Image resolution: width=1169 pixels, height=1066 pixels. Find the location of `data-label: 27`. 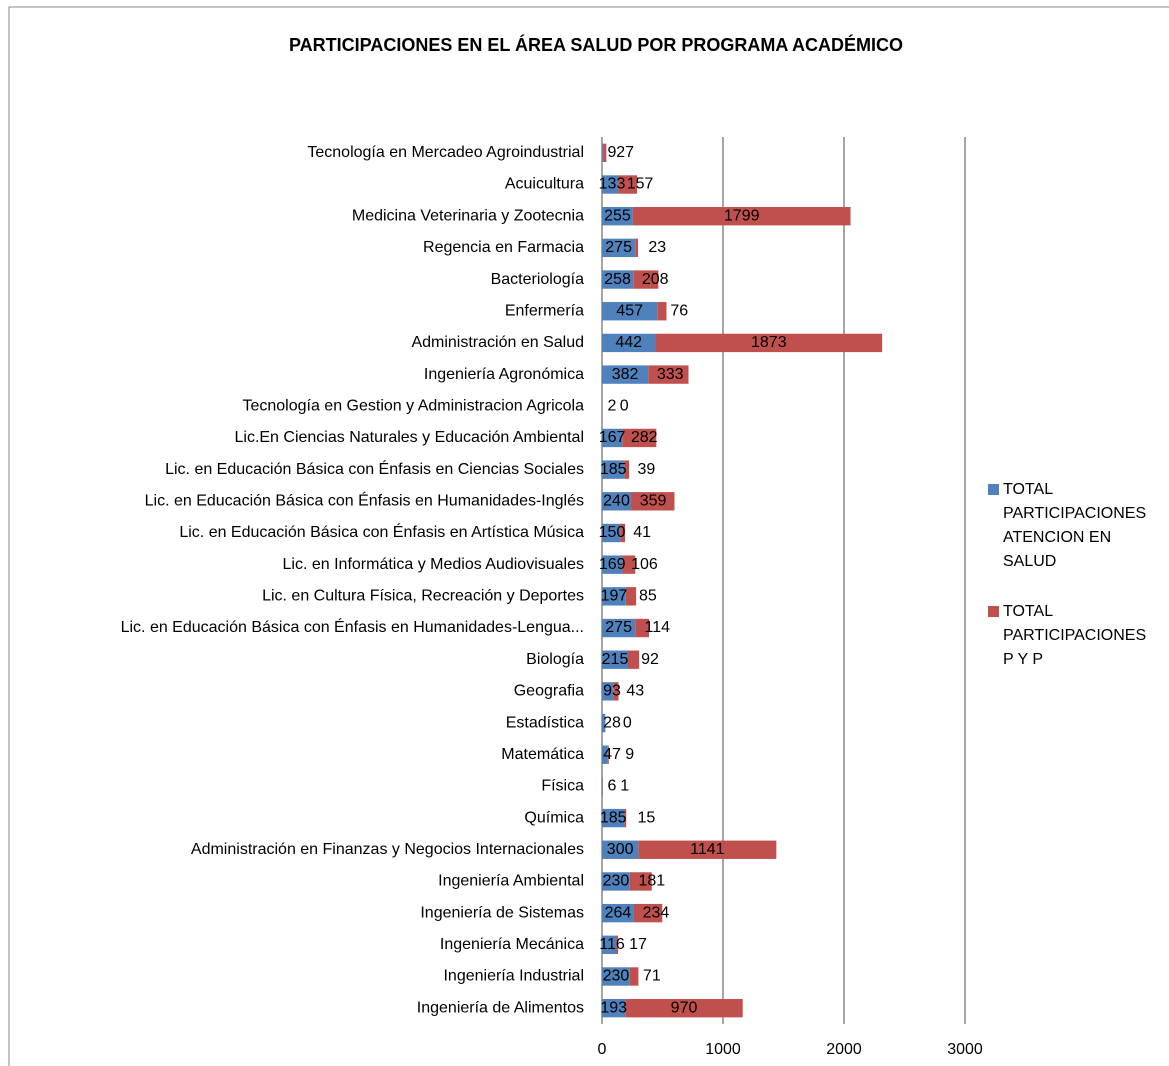

data-label: 27 is located at coordinates (625, 152).